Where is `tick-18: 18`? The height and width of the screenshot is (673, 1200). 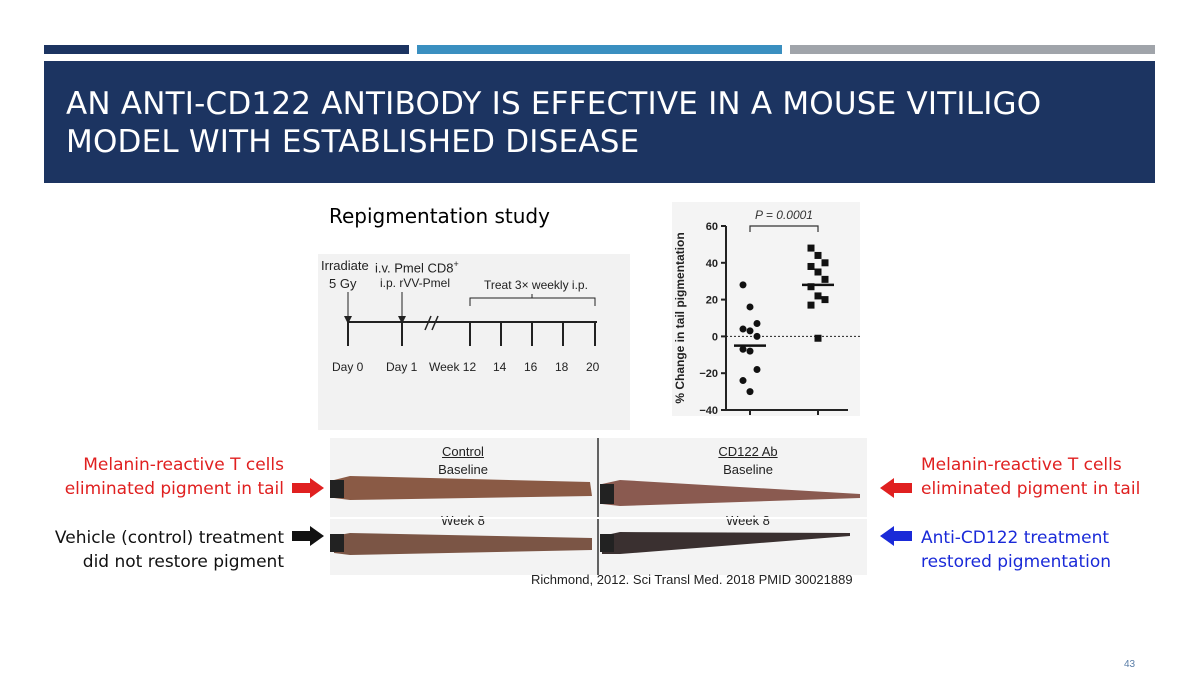
tick-18: 18 is located at coordinates (562, 367).